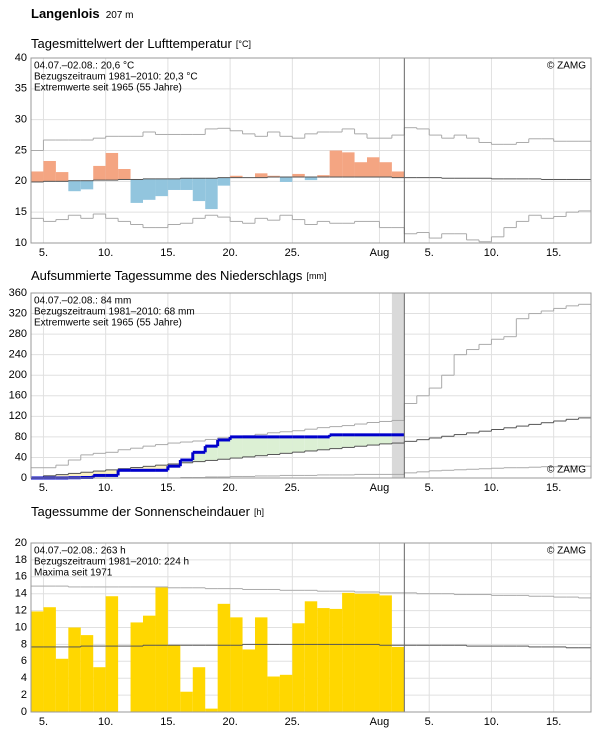 The width and height of the screenshot is (596, 729). What do you see at coordinates (84, 66) in the screenshot?
I see `annotation: 04.07.–02.08.: 20,6 °C` at bounding box center [84, 66].